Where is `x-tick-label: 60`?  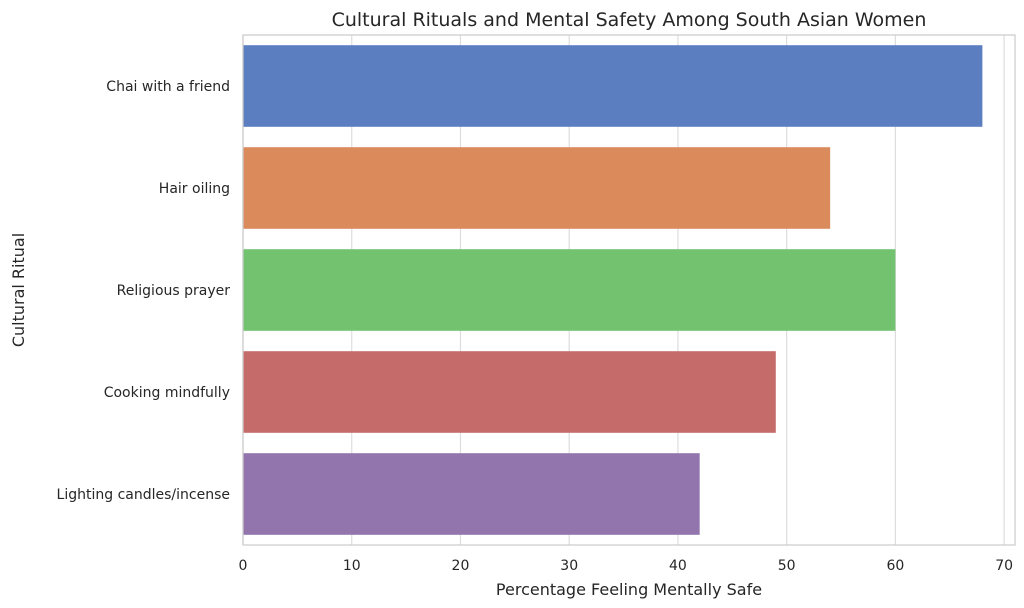 x-tick-label: 60 is located at coordinates (895, 566).